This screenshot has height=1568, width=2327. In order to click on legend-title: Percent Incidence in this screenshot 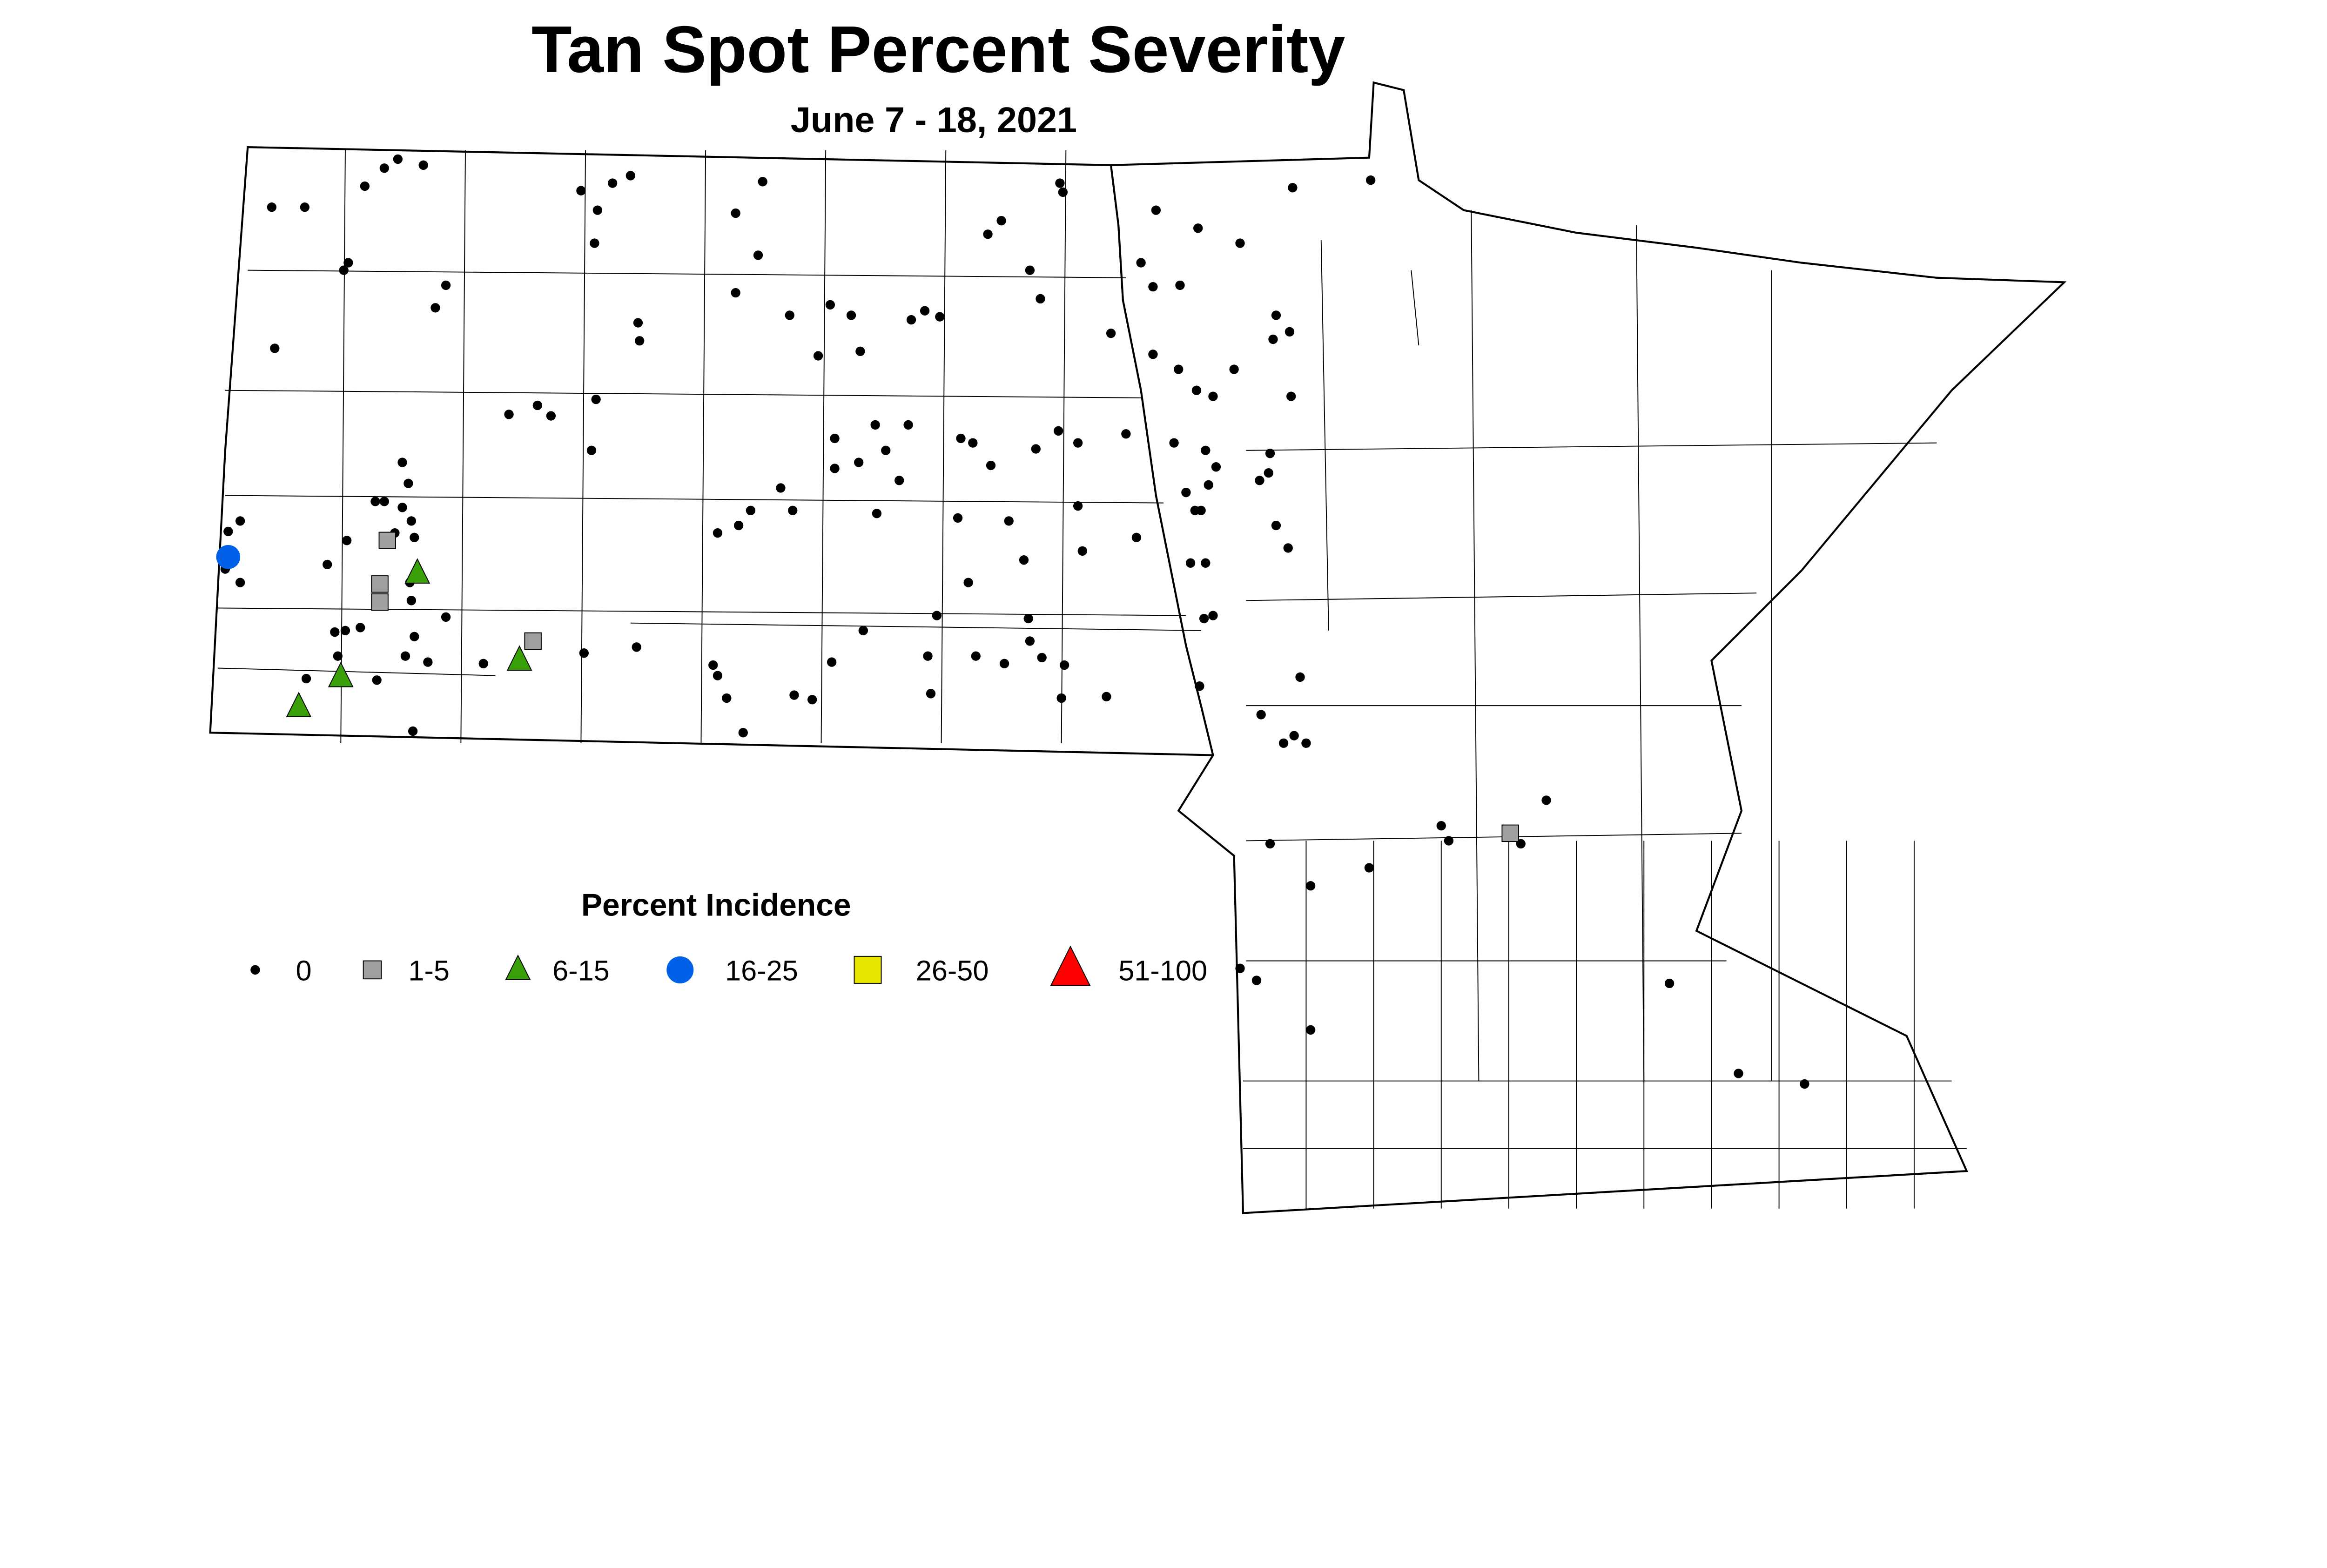, I will do `click(716, 905)`.